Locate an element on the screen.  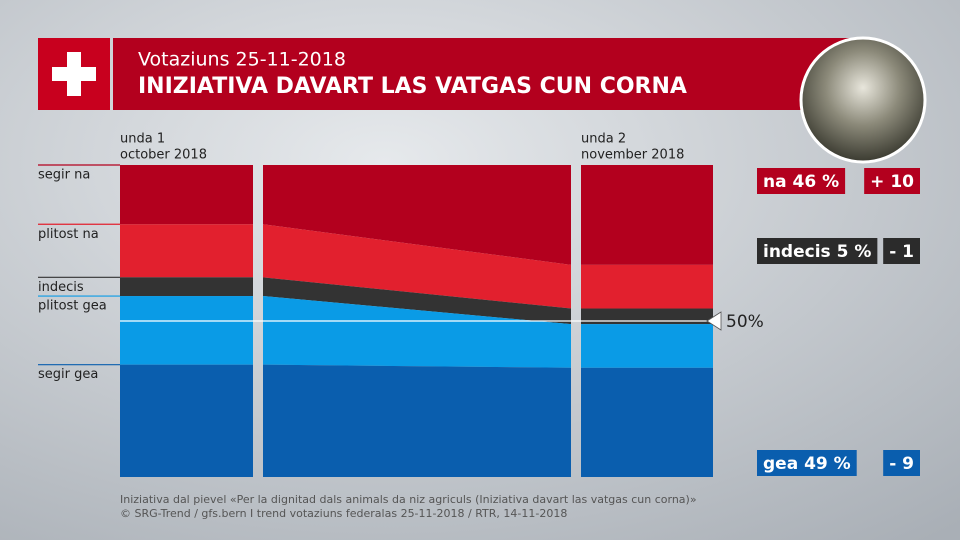
summary-label: indecis 5 % is located at coordinates (817, 252).